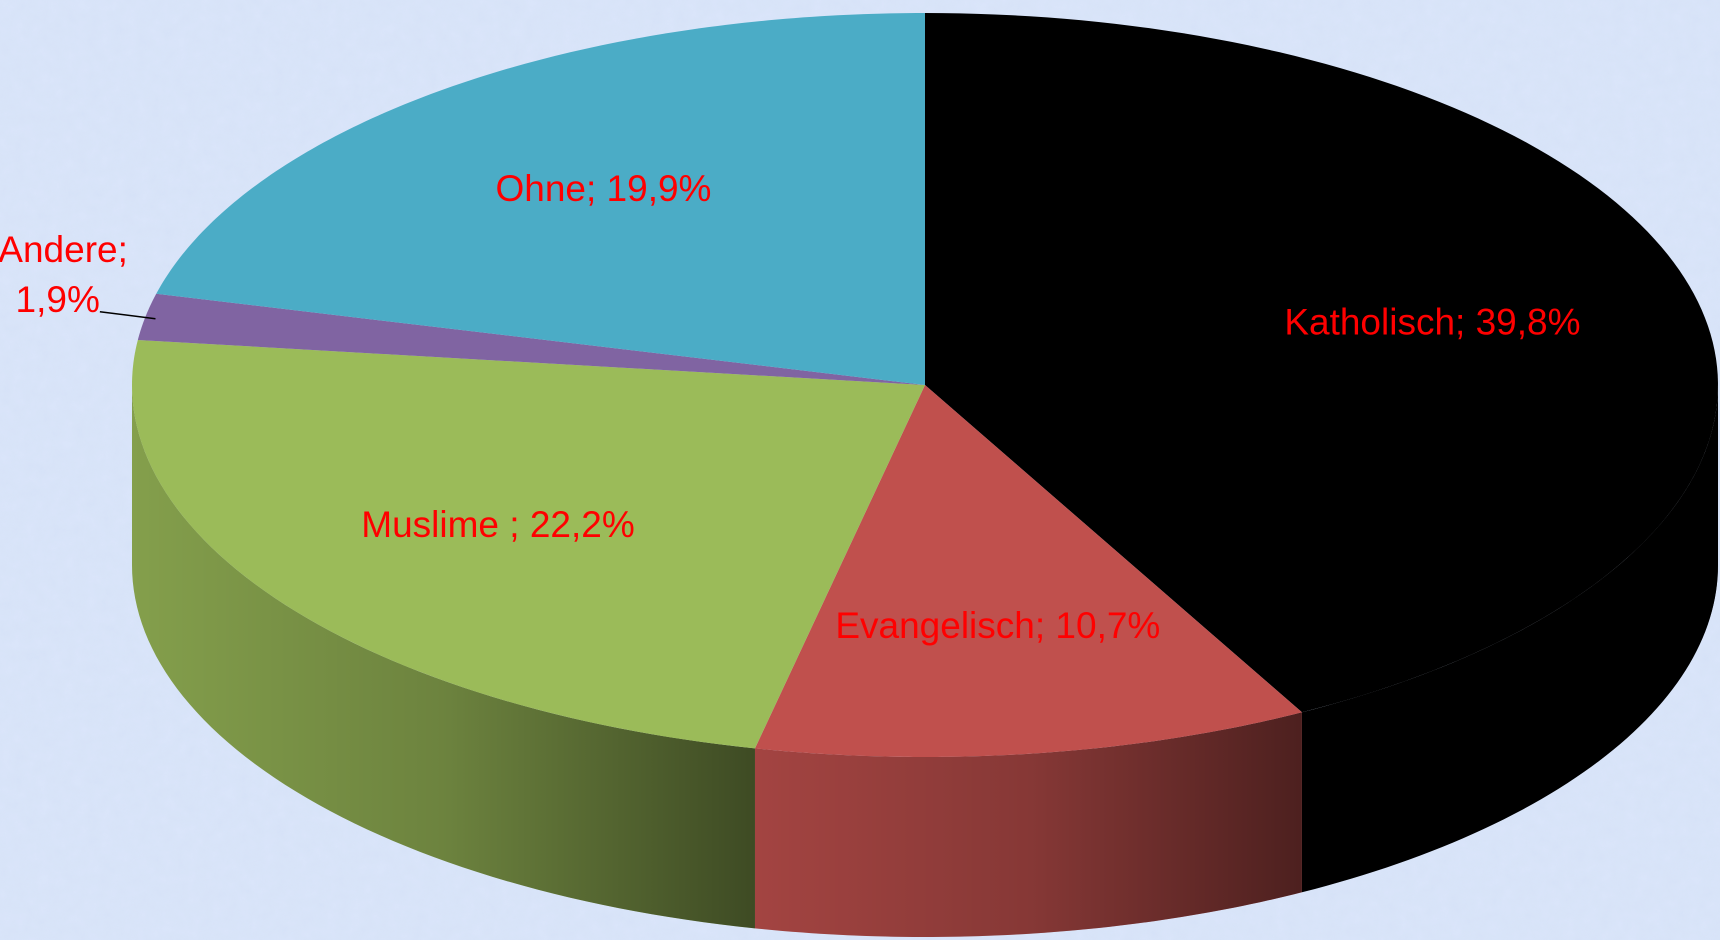  Describe the element at coordinates (603, 188) in the screenshot. I see `data-label: Ohne; 19,9%` at that location.